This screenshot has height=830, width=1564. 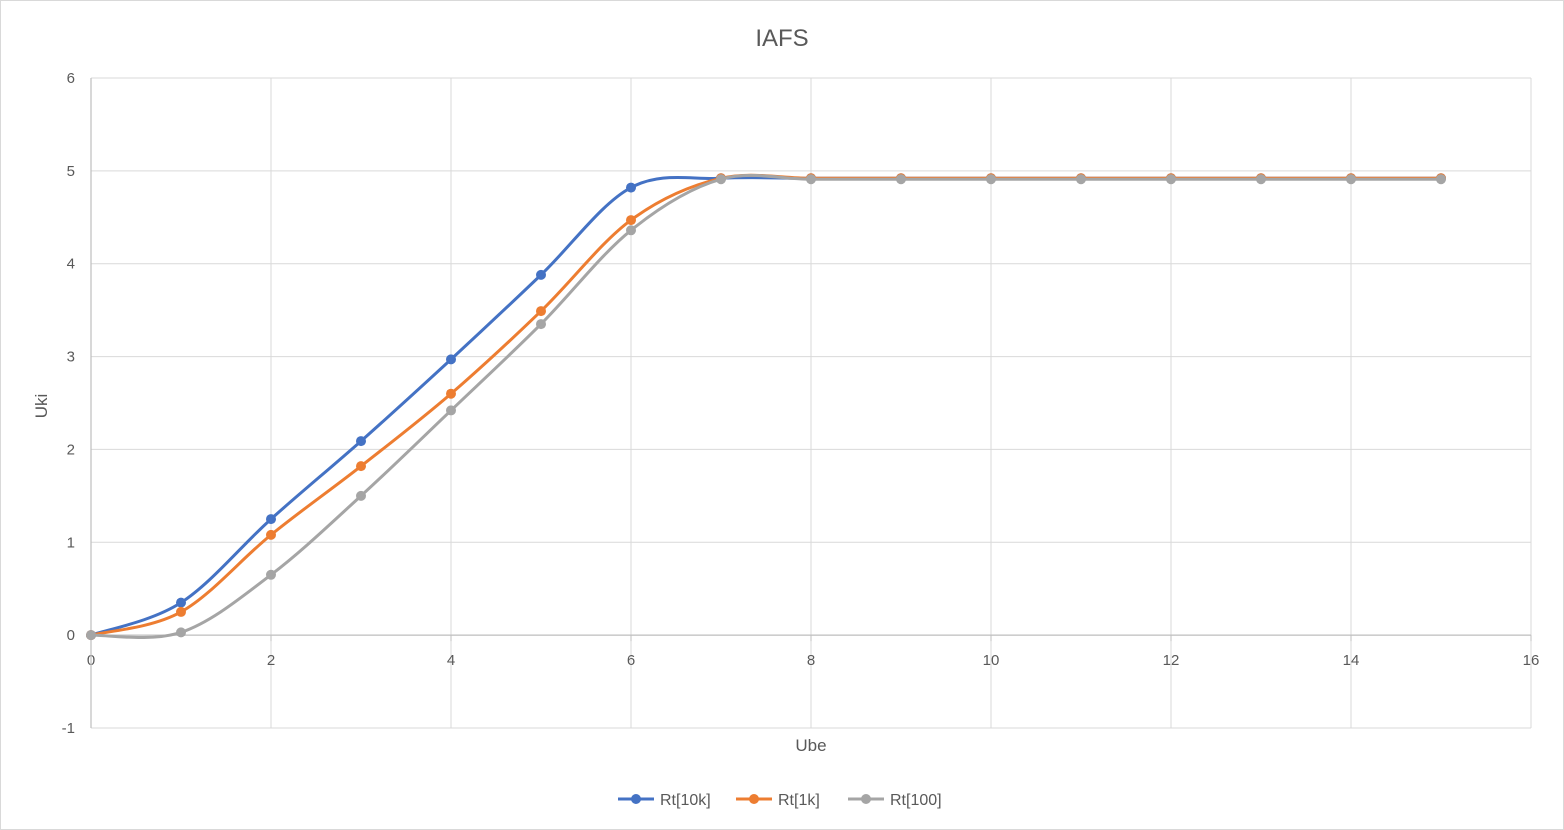 I want to click on legend-label: Rt[1k], so click(x=799, y=800).